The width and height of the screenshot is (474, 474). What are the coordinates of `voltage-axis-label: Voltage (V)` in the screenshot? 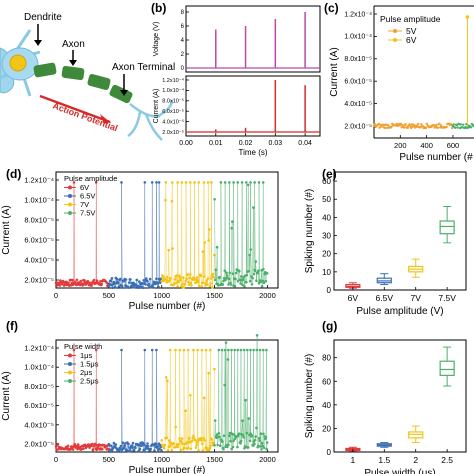 It's located at (156, 39).